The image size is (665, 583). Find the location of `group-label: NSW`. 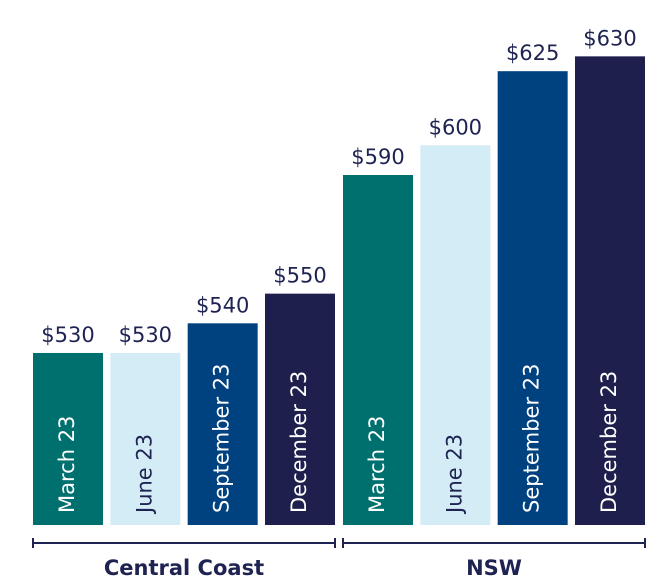

group-label: NSW is located at coordinates (494, 568).